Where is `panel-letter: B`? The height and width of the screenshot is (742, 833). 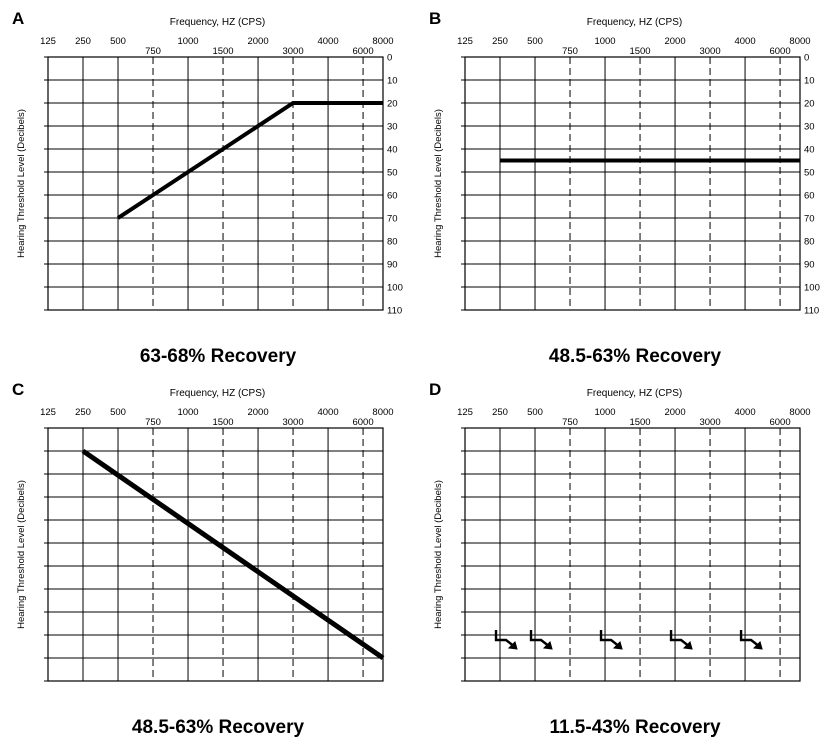 panel-letter: B is located at coordinates (435, 18).